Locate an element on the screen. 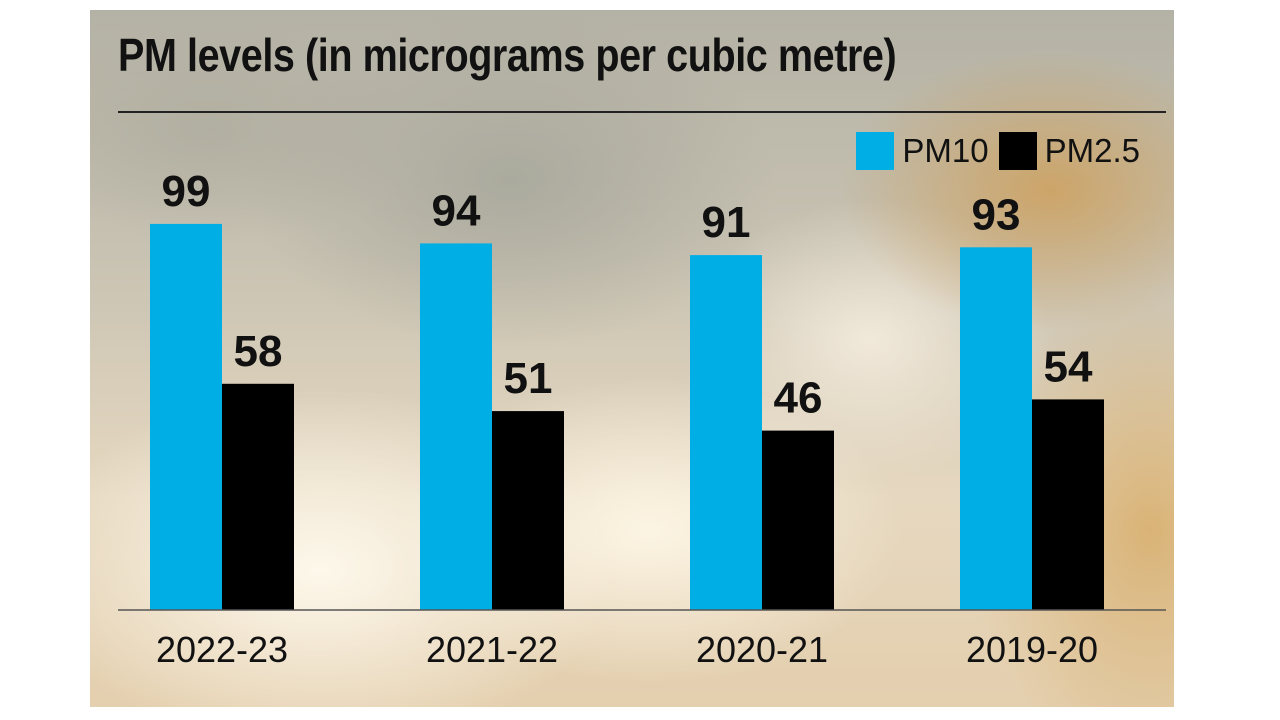 The image size is (1280, 720). value-label-pm10-2021-22: 94 is located at coordinates (456, 210).